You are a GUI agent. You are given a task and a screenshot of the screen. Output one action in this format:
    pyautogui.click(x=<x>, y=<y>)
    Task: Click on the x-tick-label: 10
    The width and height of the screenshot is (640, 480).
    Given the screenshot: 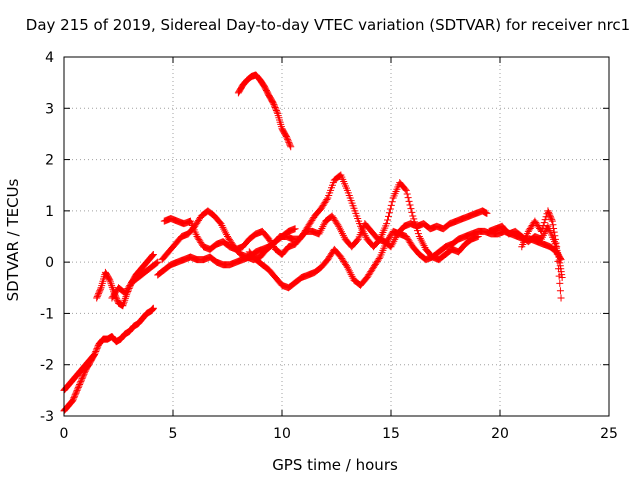 What is the action you would take?
    pyautogui.click(x=282, y=434)
    